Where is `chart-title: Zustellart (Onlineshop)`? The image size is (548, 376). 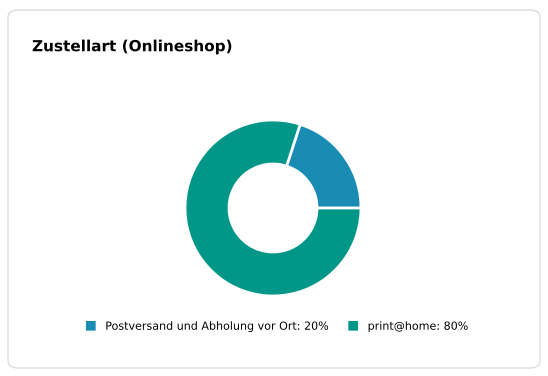 chart-title: Zustellart (Onlineshop) is located at coordinates (132, 47).